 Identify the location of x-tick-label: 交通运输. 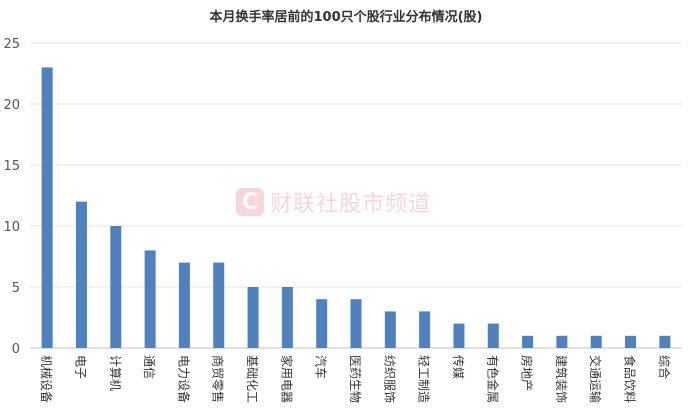
(595, 379).